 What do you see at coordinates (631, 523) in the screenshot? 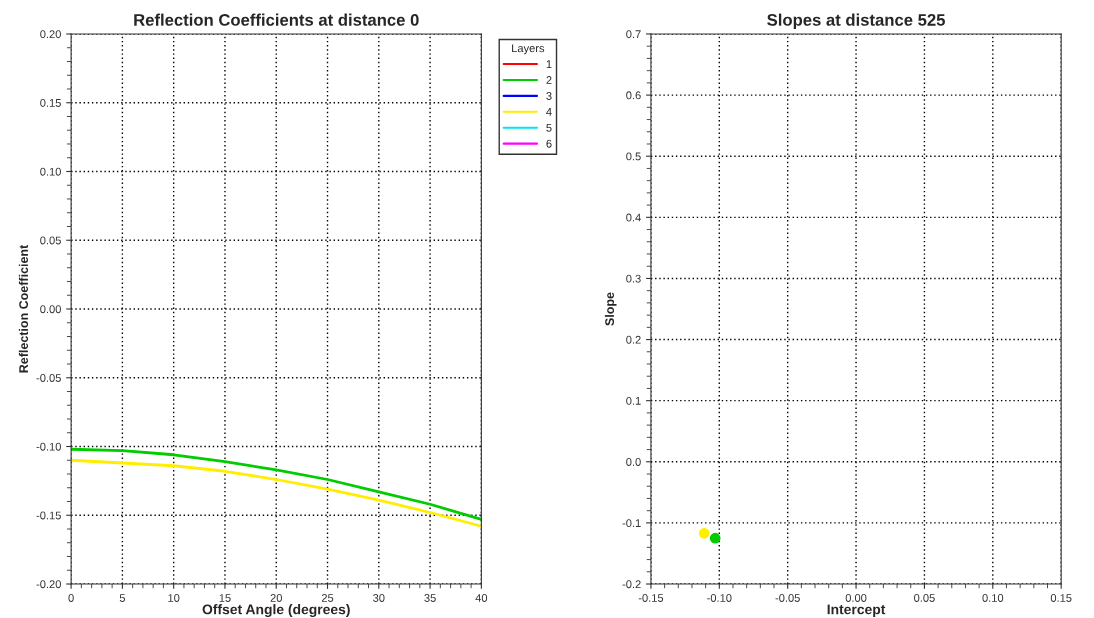
I see `y-tick-label: -0.1` at bounding box center [631, 523].